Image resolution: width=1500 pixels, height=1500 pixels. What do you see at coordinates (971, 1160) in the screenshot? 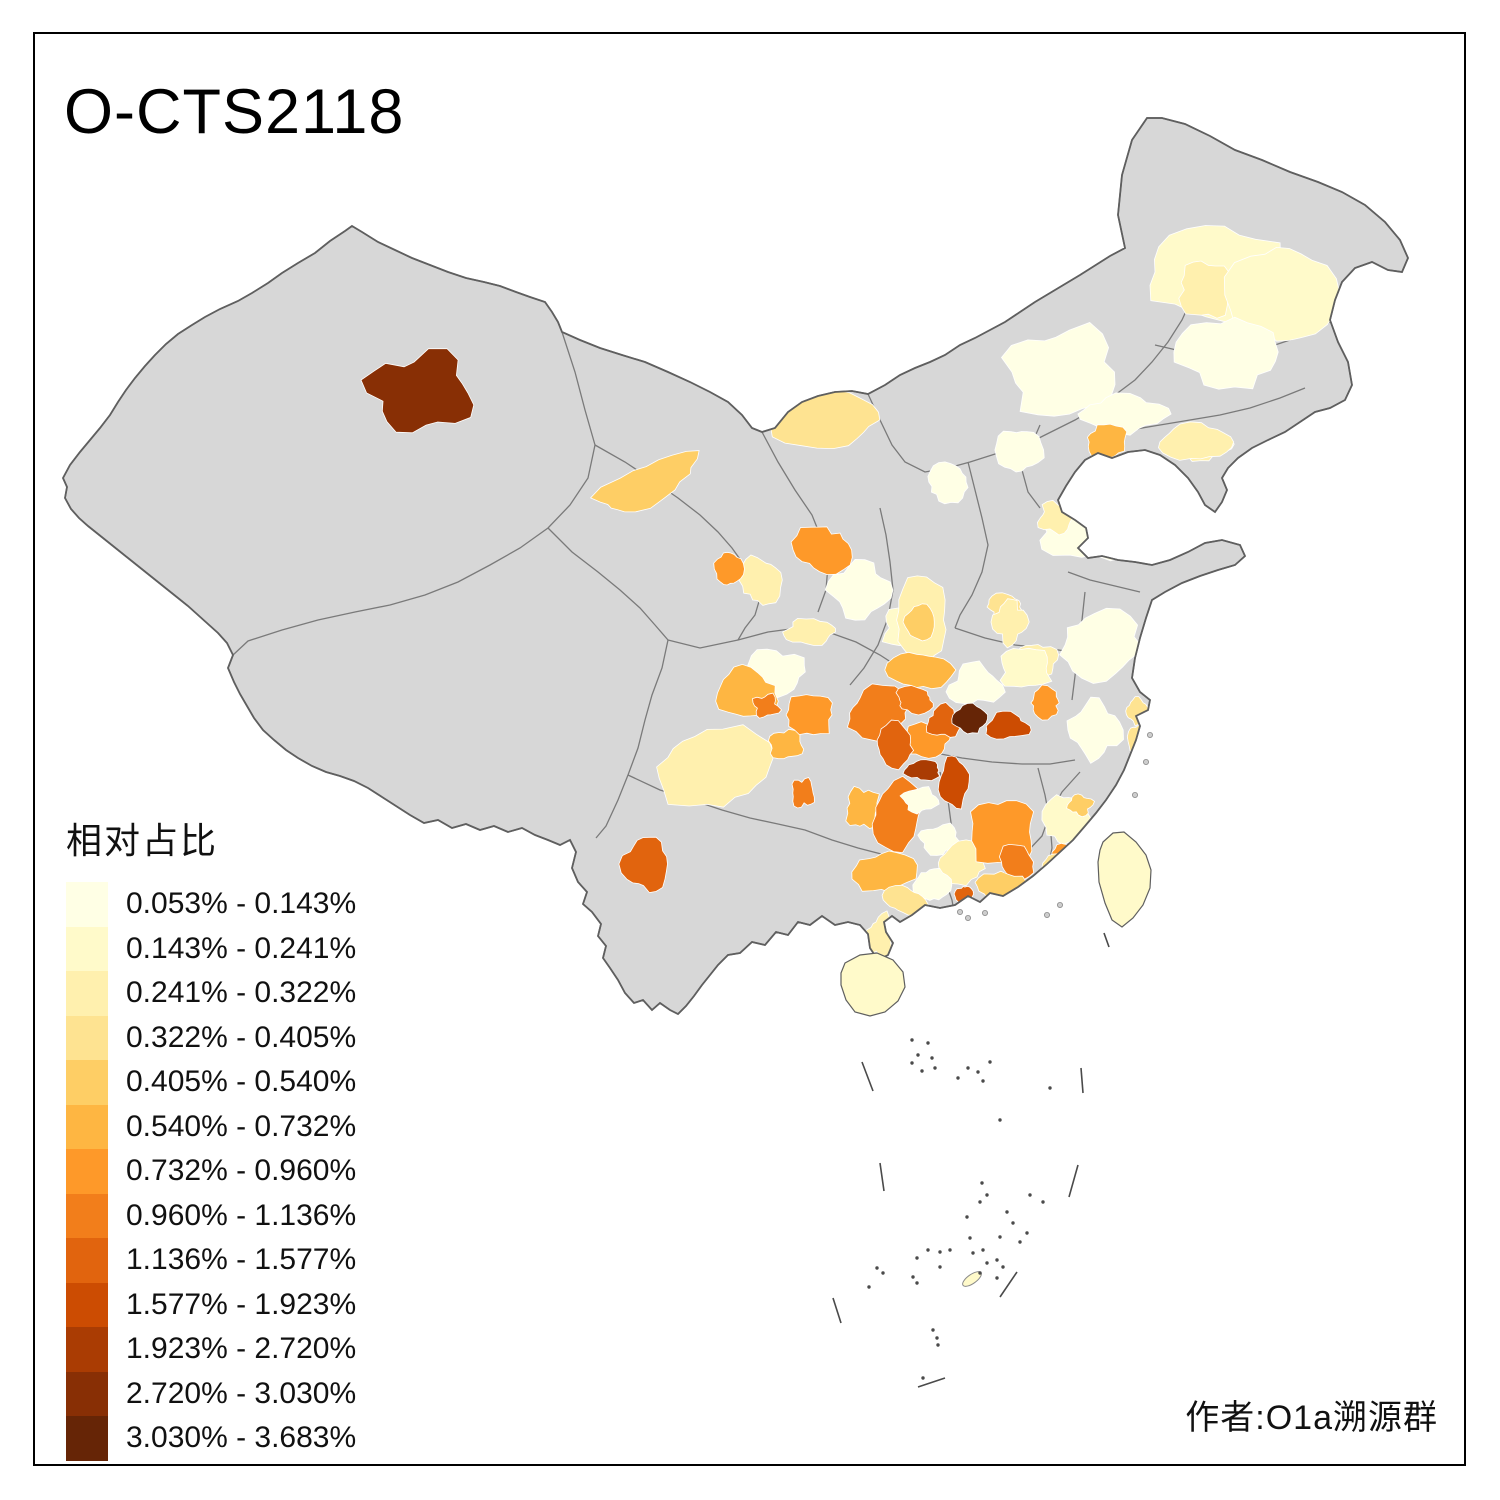
I see `sea-dash-line` at bounding box center [971, 1160].